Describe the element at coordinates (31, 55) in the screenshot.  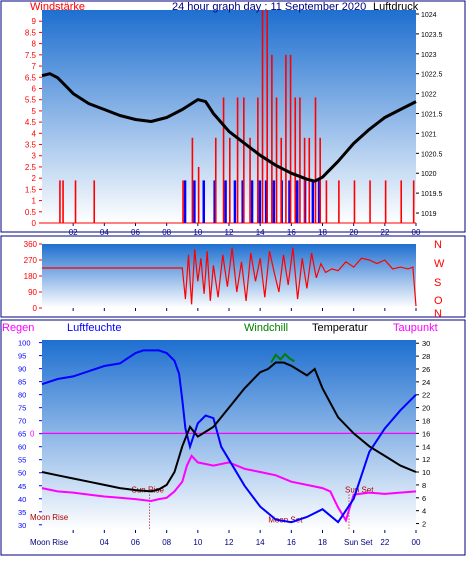
I see `wind-ytick-label: 7.5` at that location.